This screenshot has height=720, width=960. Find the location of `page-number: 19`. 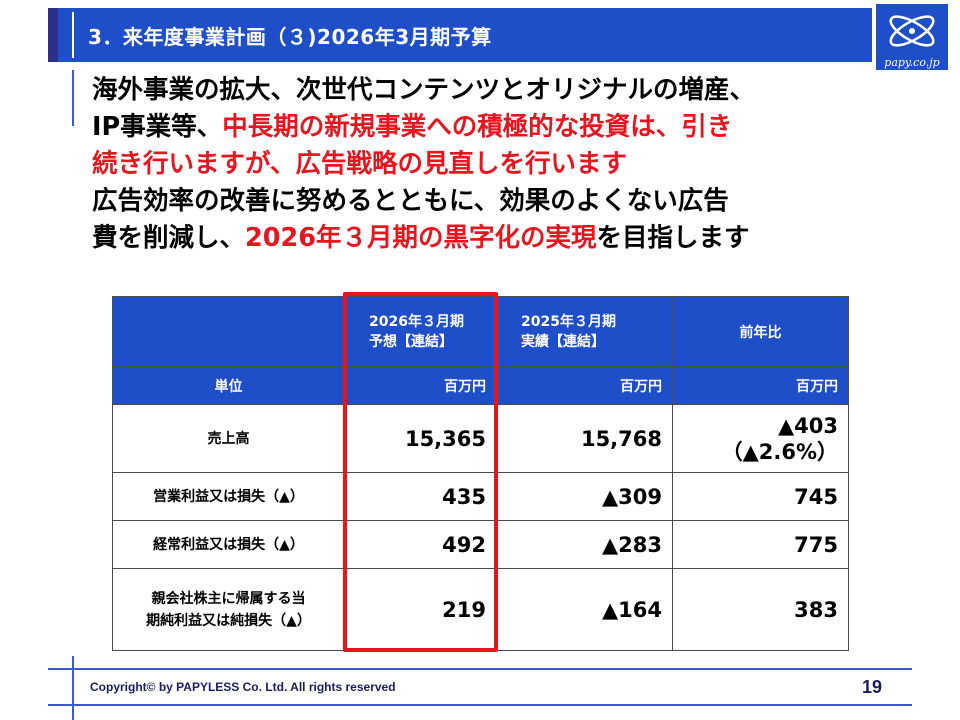

page-number: 19 is located at coordinates (872, 687).